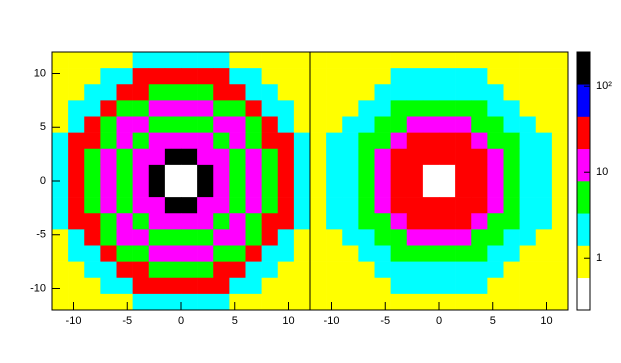 Image resolution: width=621 pixels, height=363 pixels. Describe the element at coordinates (38, 288) in the screenshot. I see `y-tick-label: -10` at that location.